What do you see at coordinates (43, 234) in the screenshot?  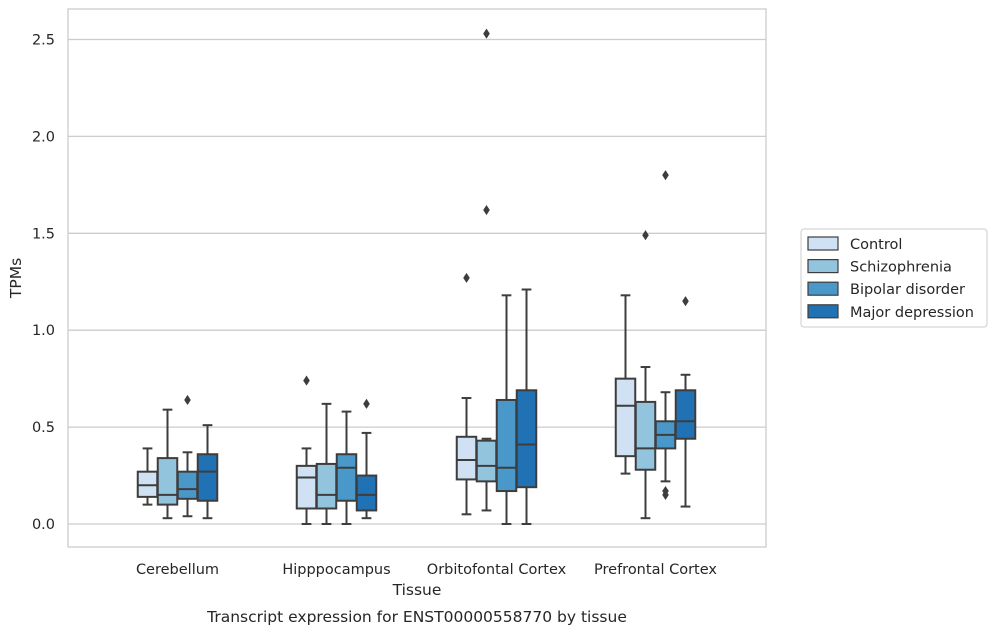 I see `y-tick-label: 1.5` at bounding box center [43, 234].